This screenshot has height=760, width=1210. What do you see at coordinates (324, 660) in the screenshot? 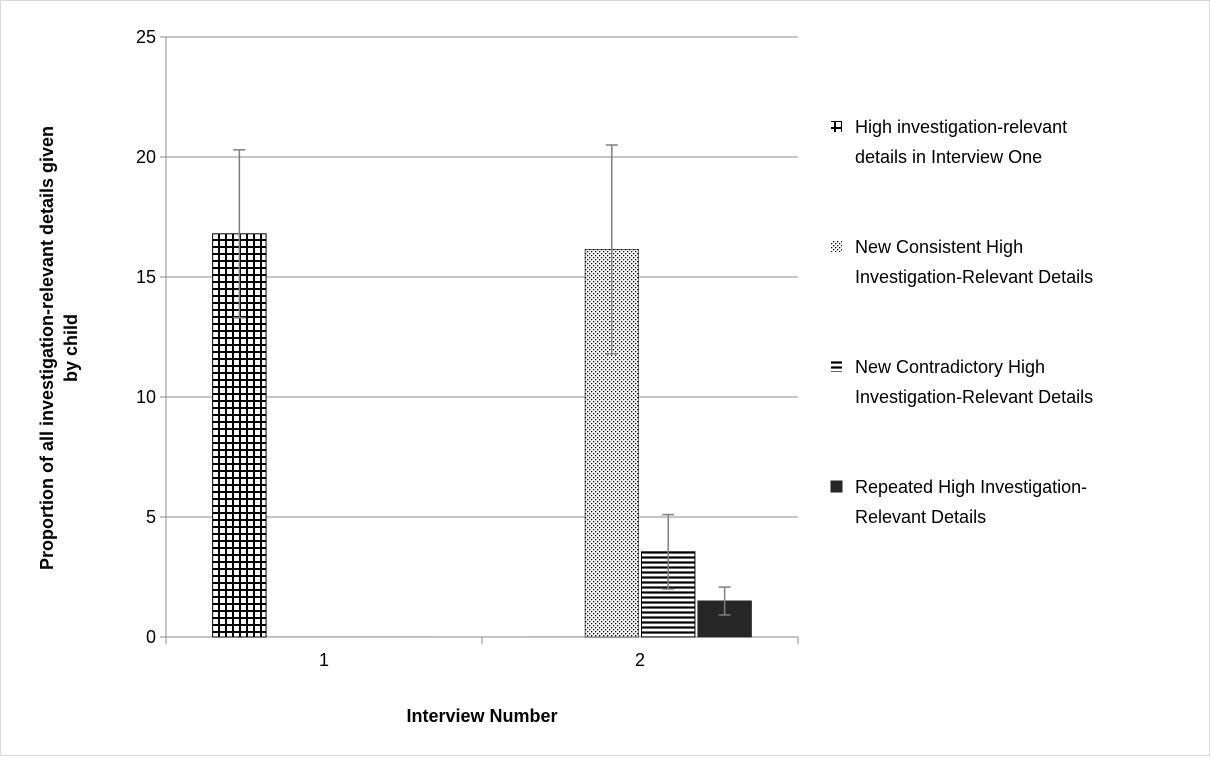
I see `x-tick-label: 1` at bounding box center [324, 660].